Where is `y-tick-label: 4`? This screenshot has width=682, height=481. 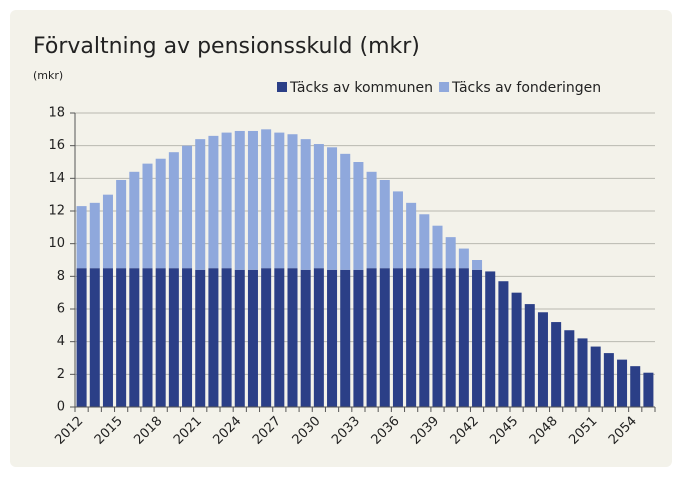
y-tick-label: 4 is located at coordinates (61, 341).